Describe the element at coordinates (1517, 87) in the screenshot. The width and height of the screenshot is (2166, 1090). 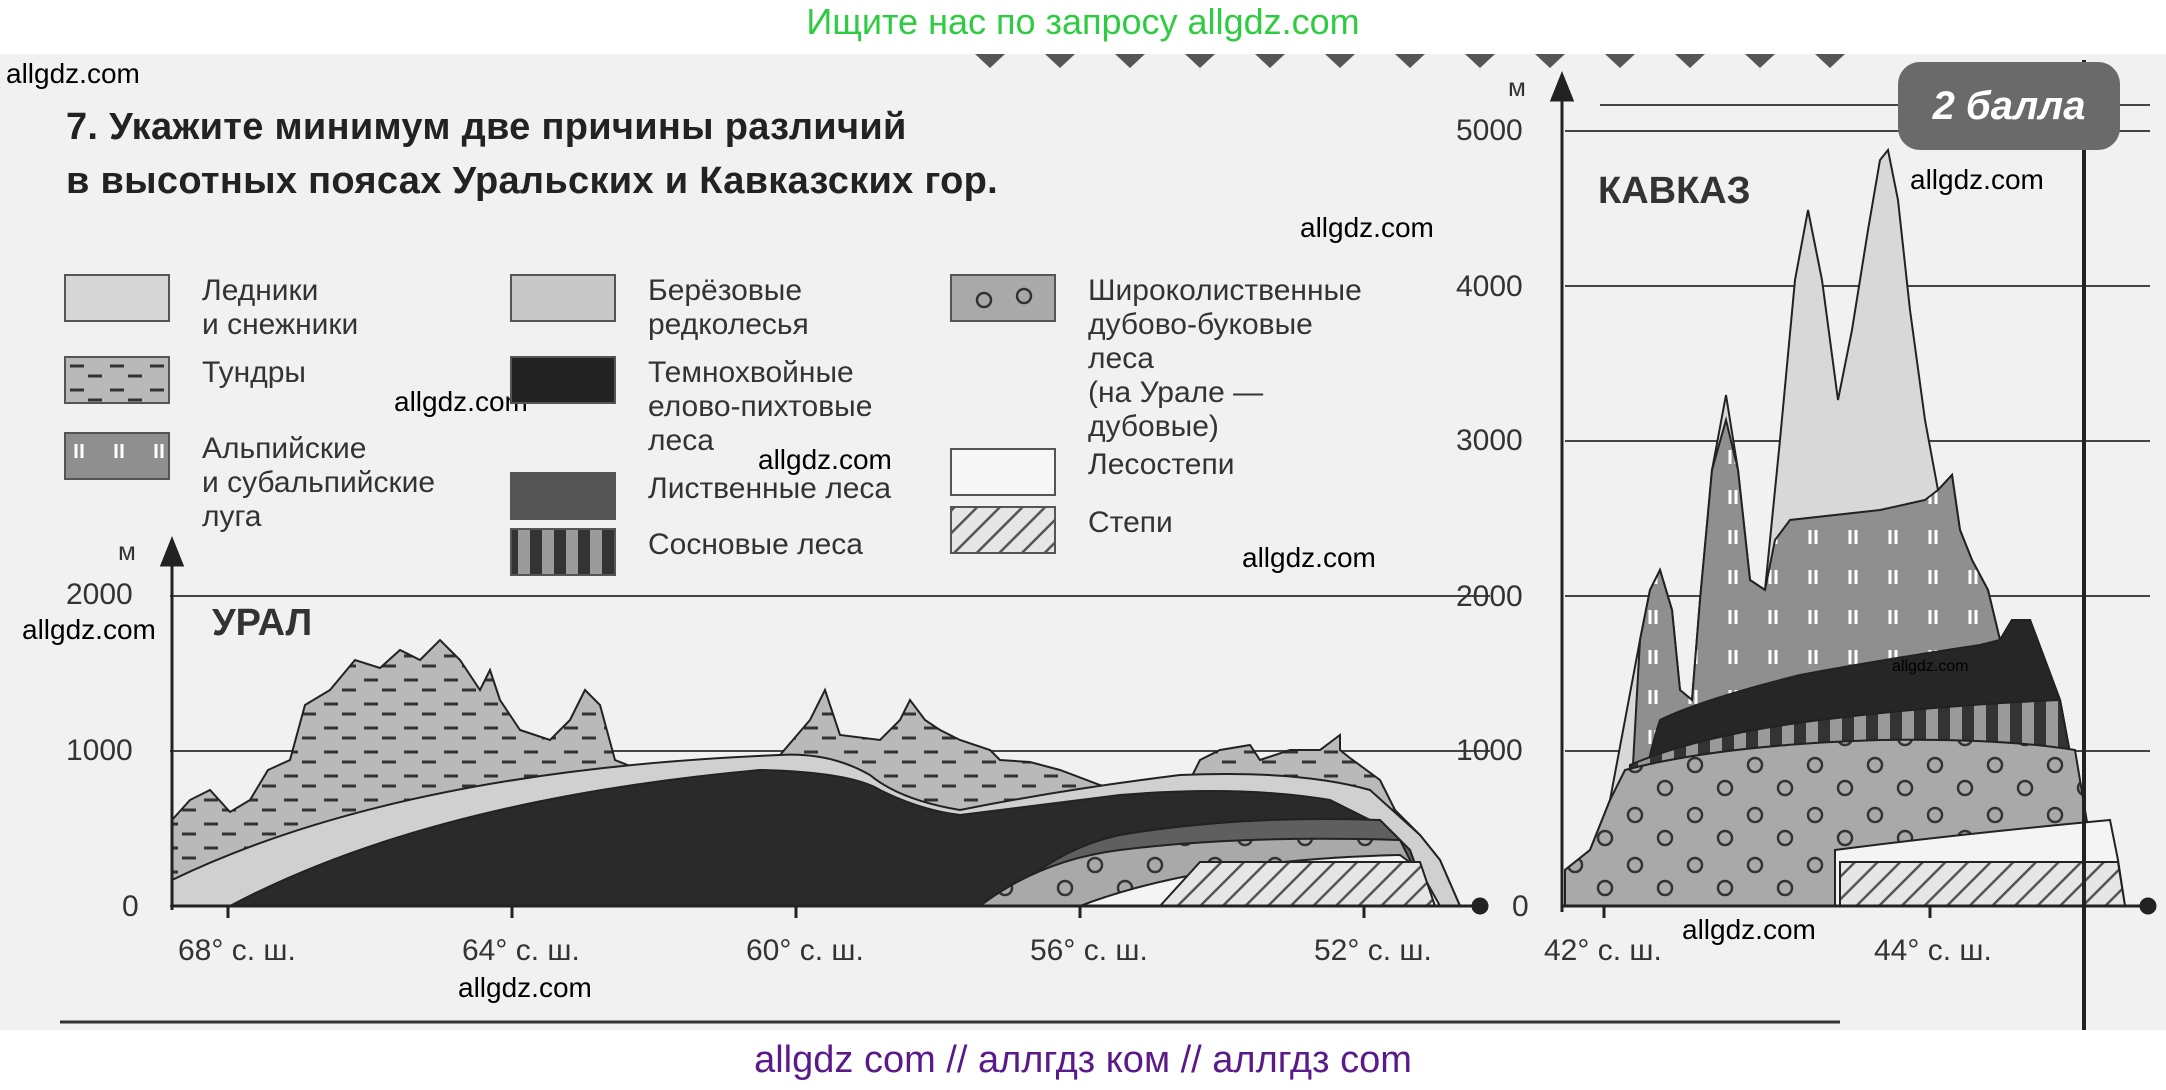
I see `caucasus-y-unit: м` at that location.